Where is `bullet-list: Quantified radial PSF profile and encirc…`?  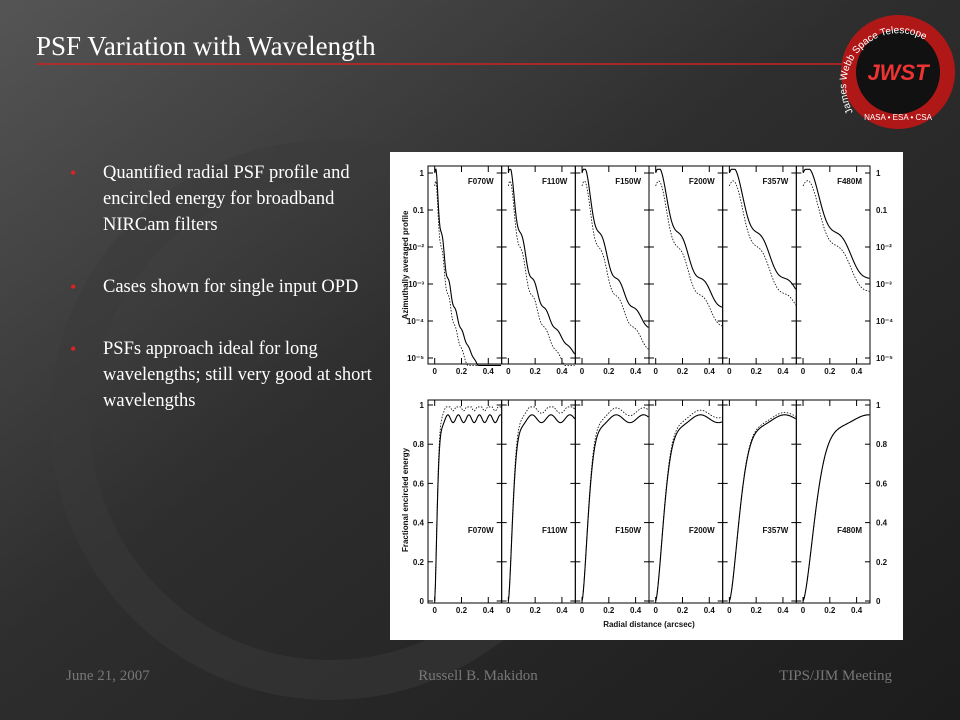
bullet-list: Quantified radial PSF profile and encirc… is located at coordinates (225, 305).